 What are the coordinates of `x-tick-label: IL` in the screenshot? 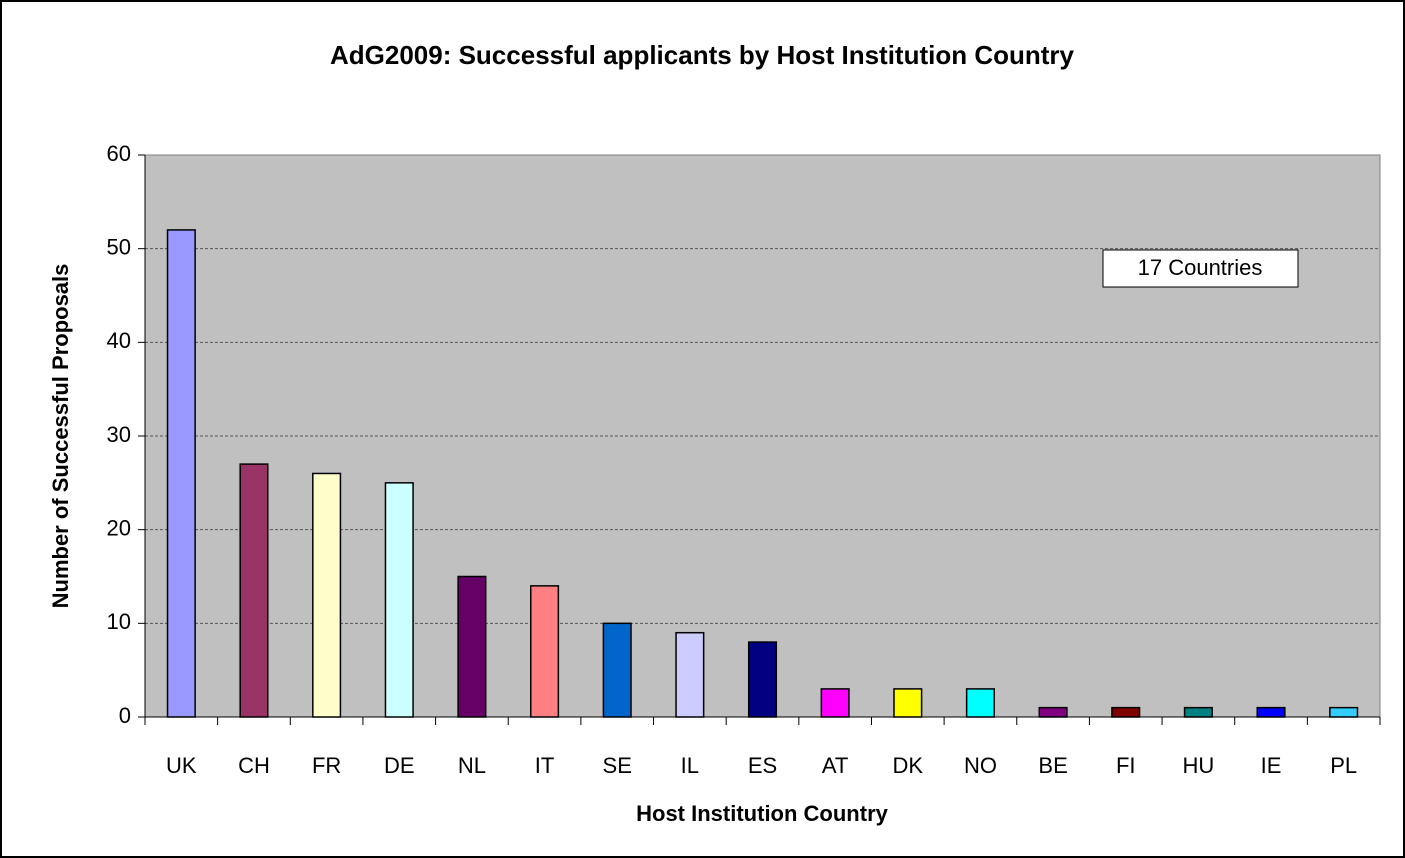 It's located at (690, 765).